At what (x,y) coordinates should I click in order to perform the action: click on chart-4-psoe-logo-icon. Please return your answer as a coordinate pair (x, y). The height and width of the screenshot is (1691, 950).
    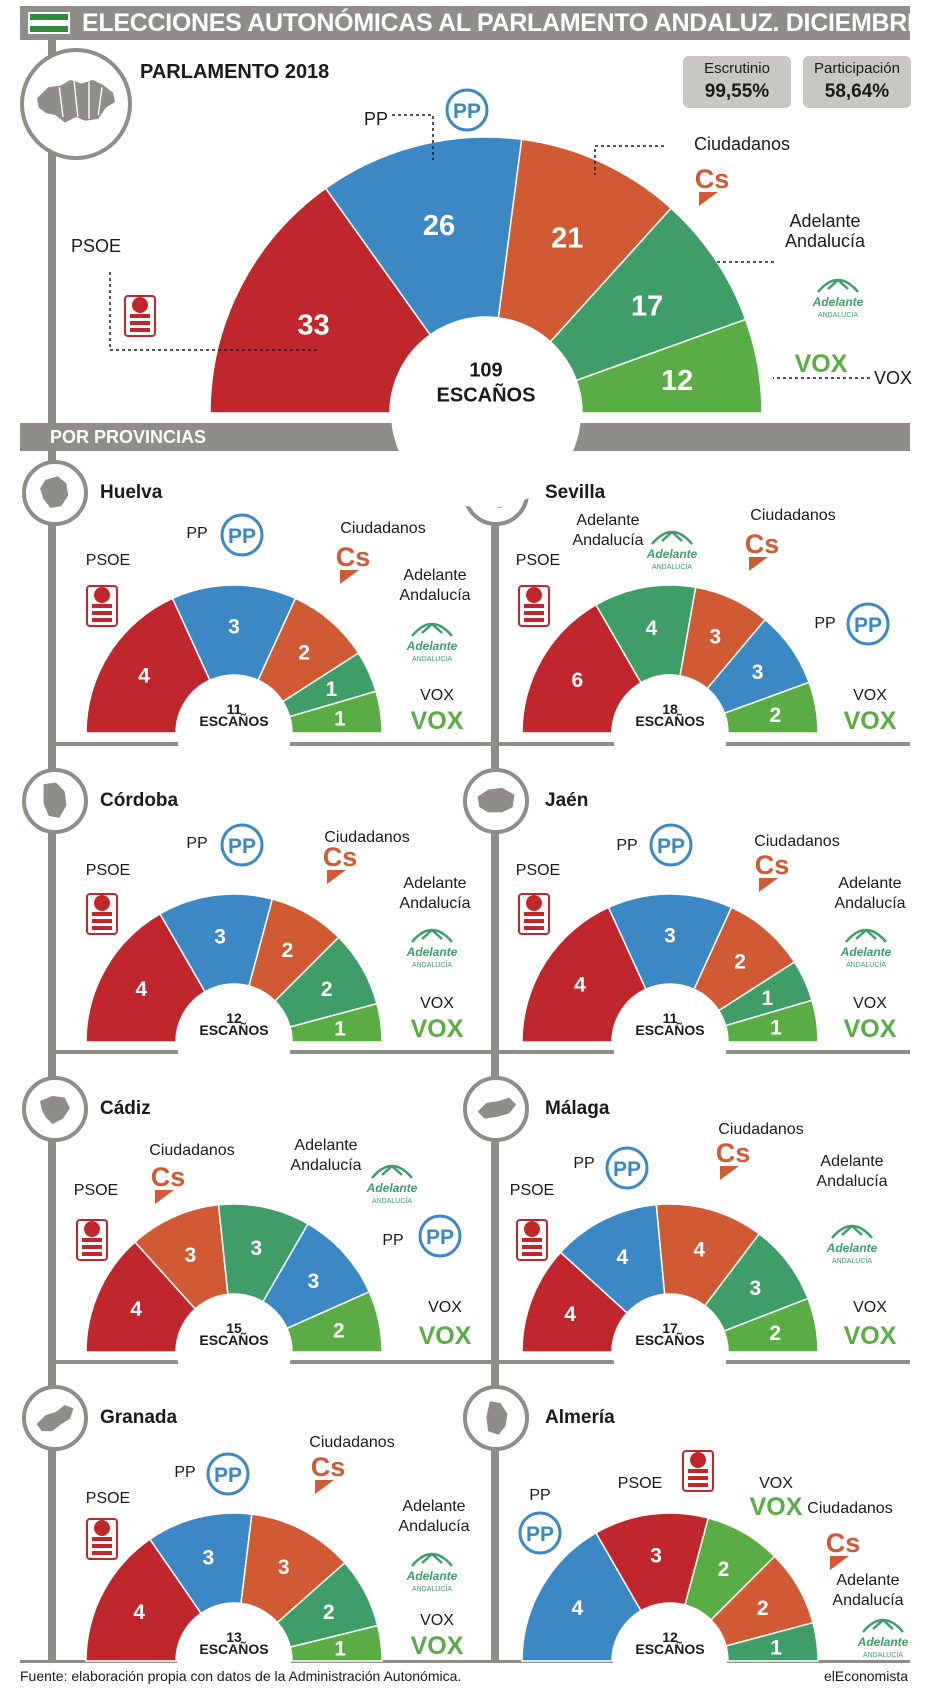
    Looking at the image, I should click on (534, 914).